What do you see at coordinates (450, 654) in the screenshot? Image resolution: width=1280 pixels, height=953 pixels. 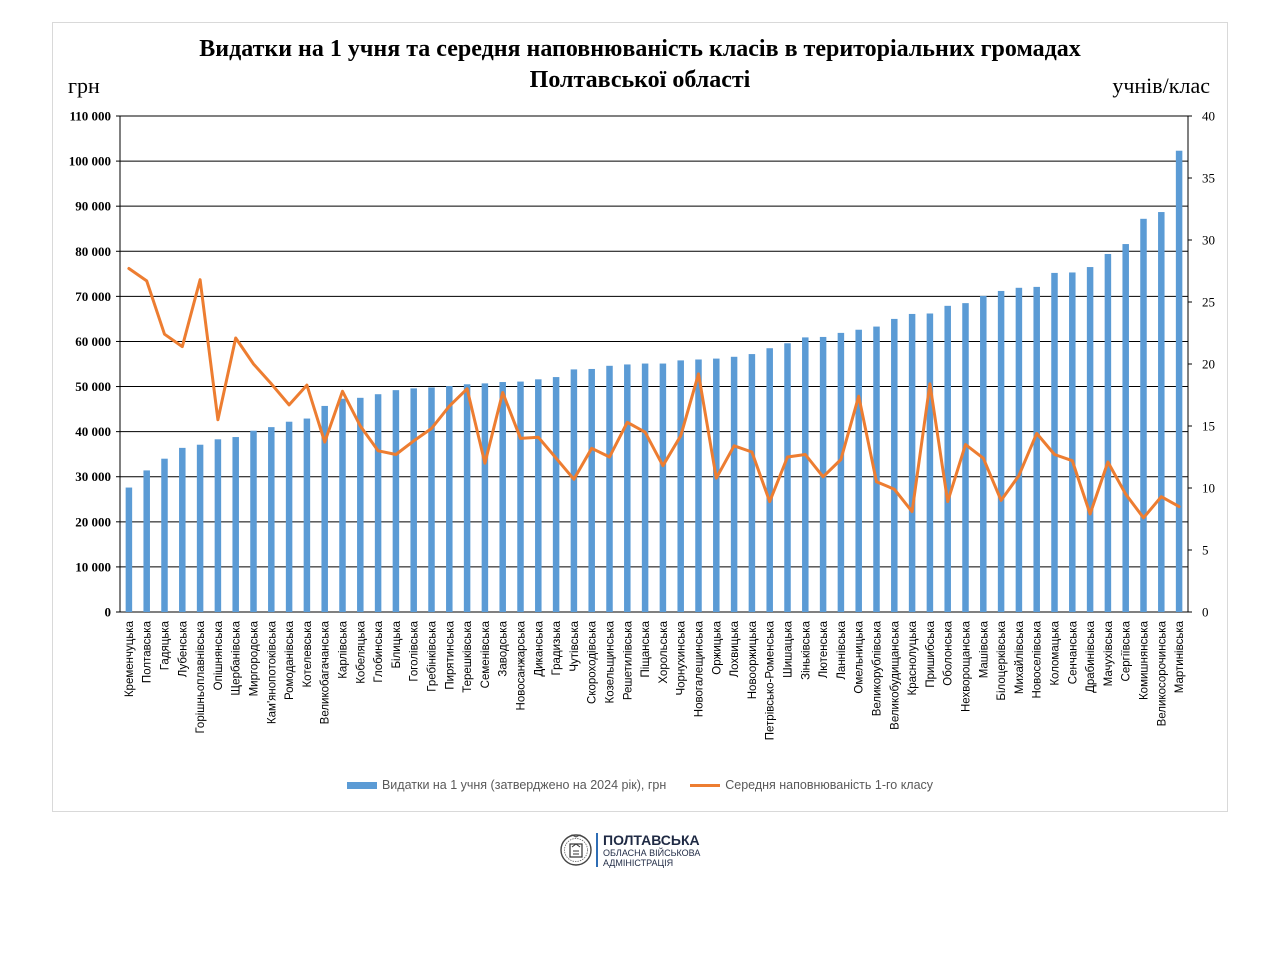 I see `category-label: Пирятинська` at bounding box center [450, 654].